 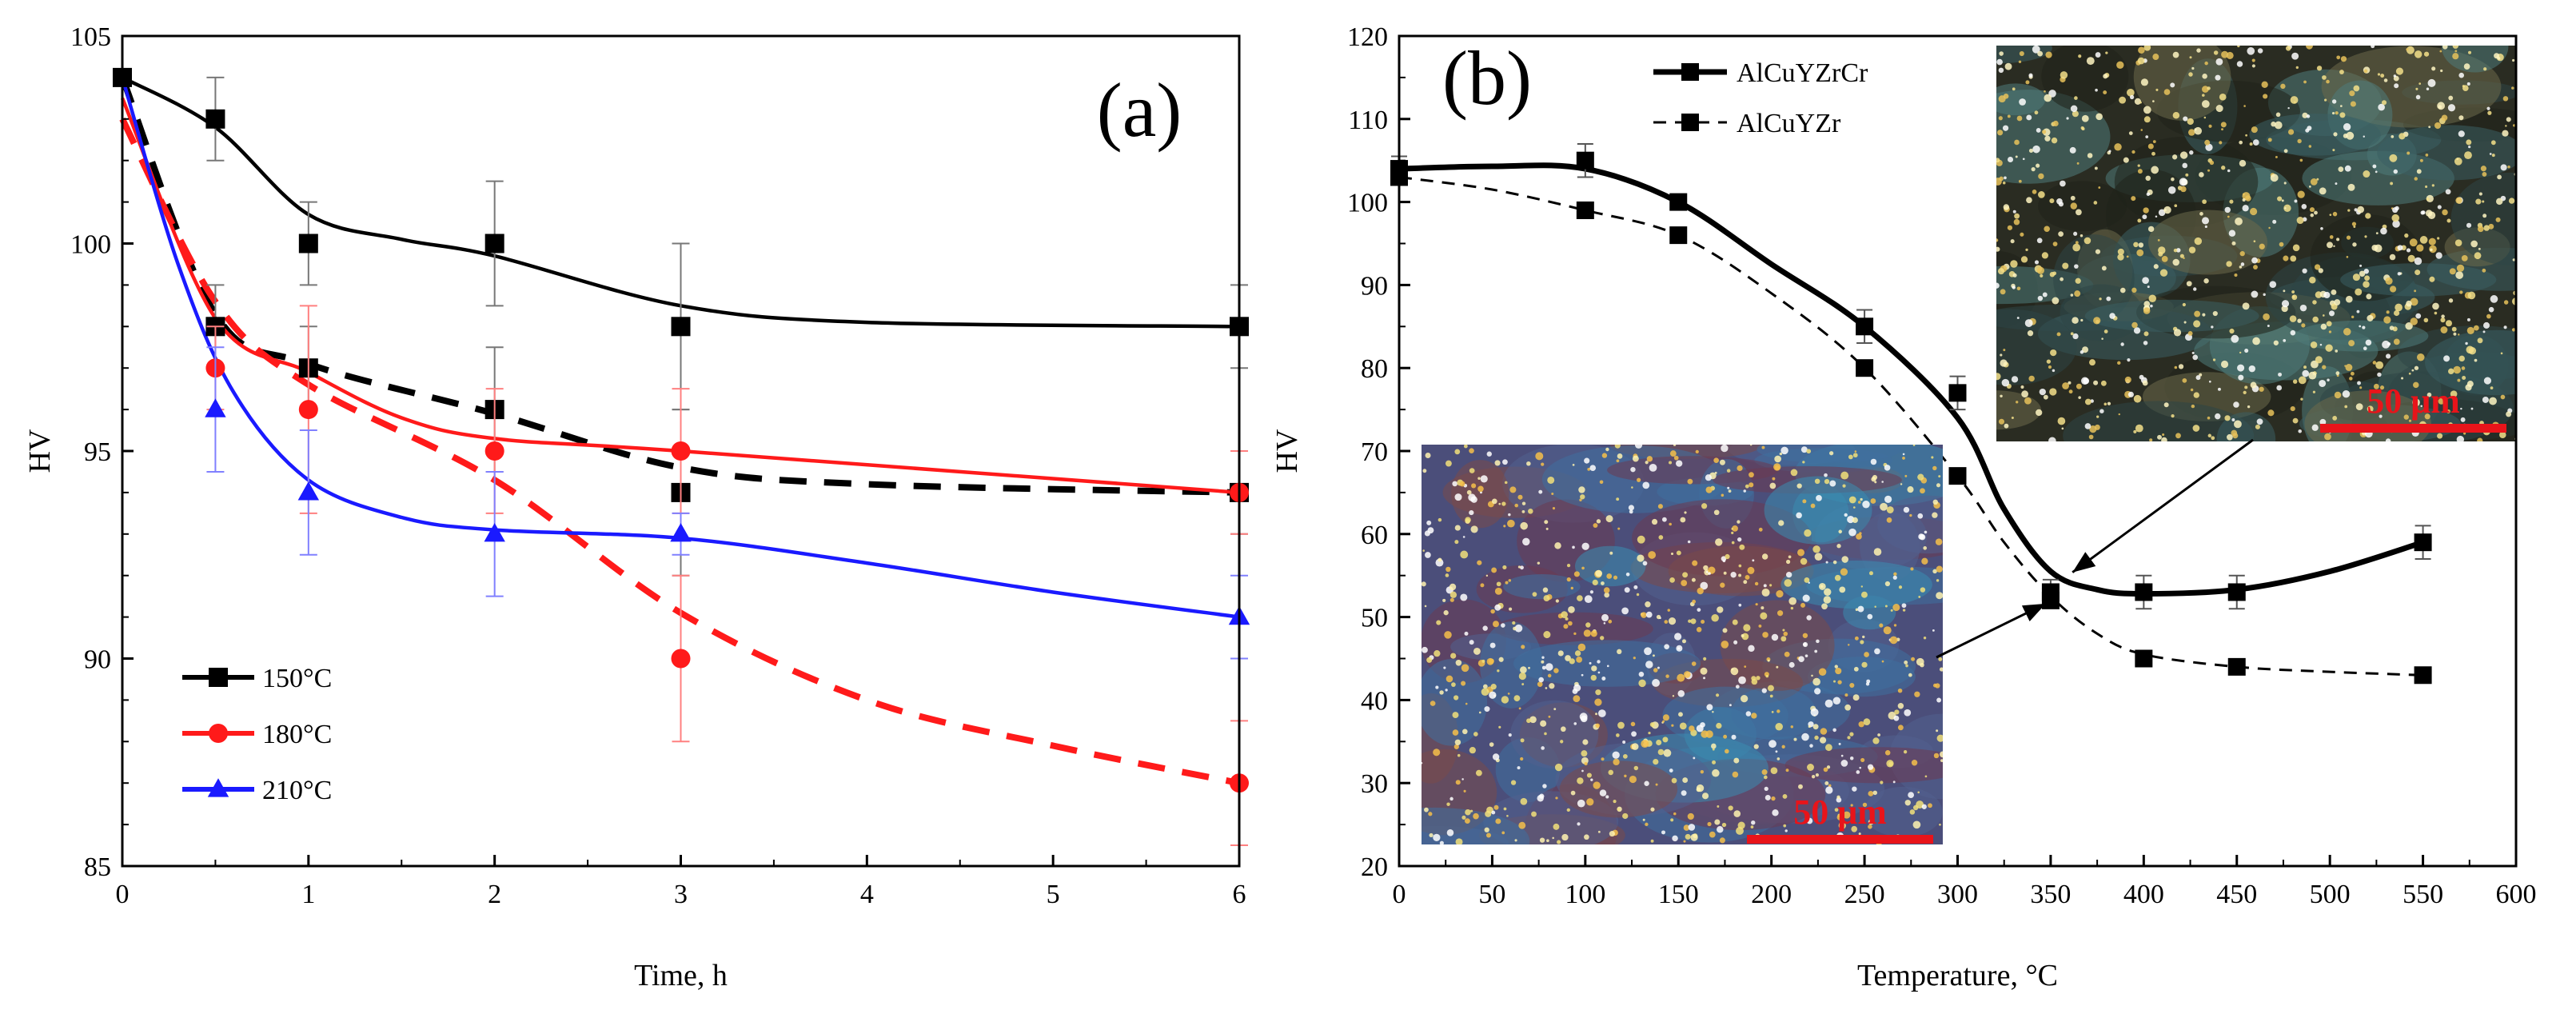 What do you see at coordinates (1690, 72) in the screenshot?
I see `legend-marker` at bounding box center [1690, 72].